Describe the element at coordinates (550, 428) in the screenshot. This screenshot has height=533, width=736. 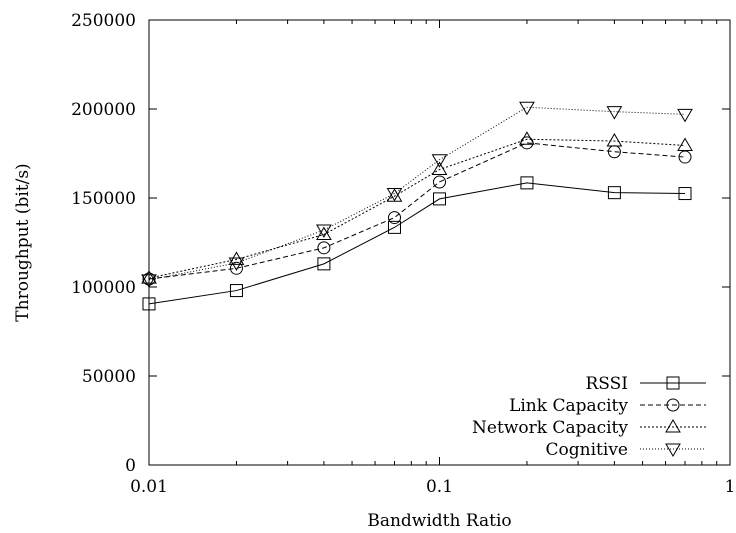
I see `legend-label-network-capacity: Network Capacity` at that location.